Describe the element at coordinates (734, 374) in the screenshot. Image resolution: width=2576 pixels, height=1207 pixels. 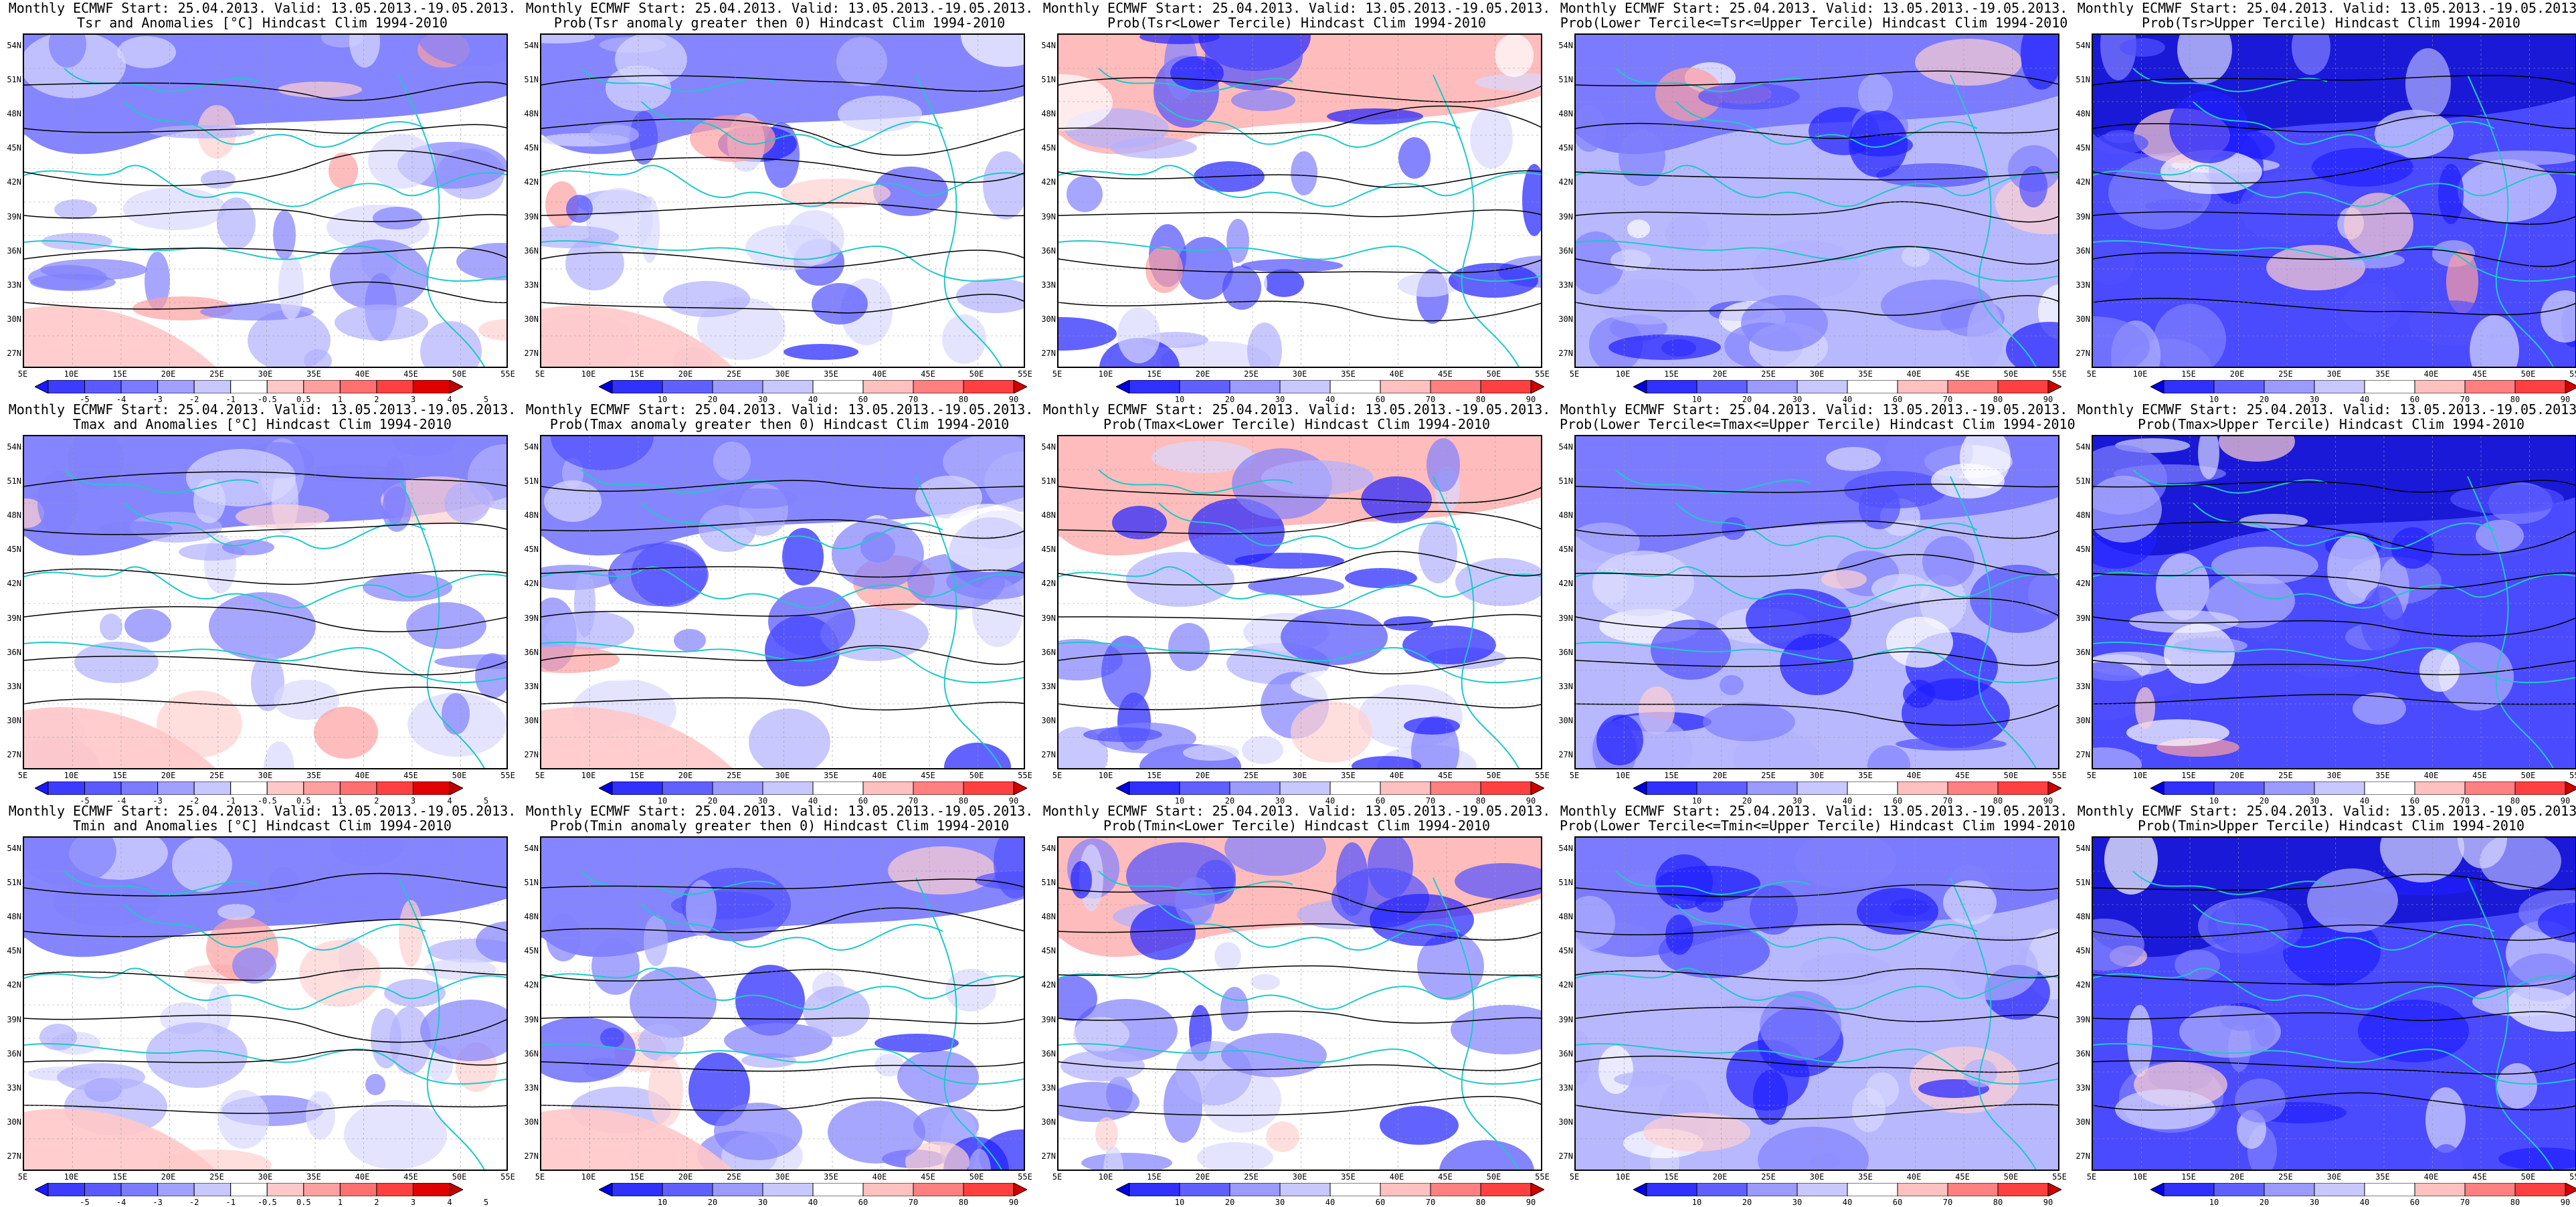
I see `longitude-label: 25E` at that location.